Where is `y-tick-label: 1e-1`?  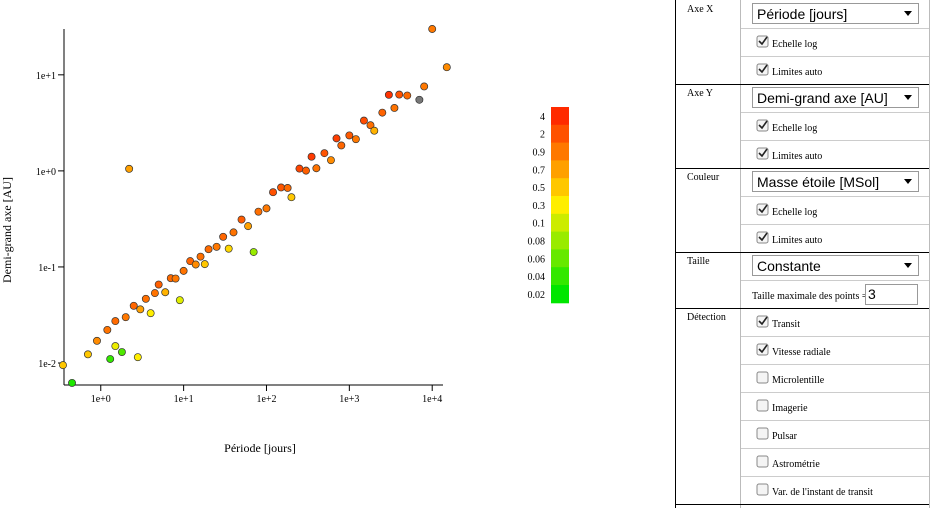
y-tick-label: 1e-1 is located at coordinates (47, 268).